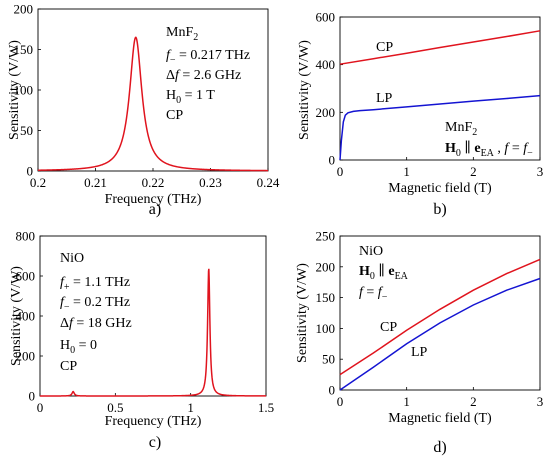 This screenshot has height=462, width=550. Describe the element at coordinates (304, 90) in the screenshot. I see `y-axis-label-b: Sensitivity (V/W)` at that location.